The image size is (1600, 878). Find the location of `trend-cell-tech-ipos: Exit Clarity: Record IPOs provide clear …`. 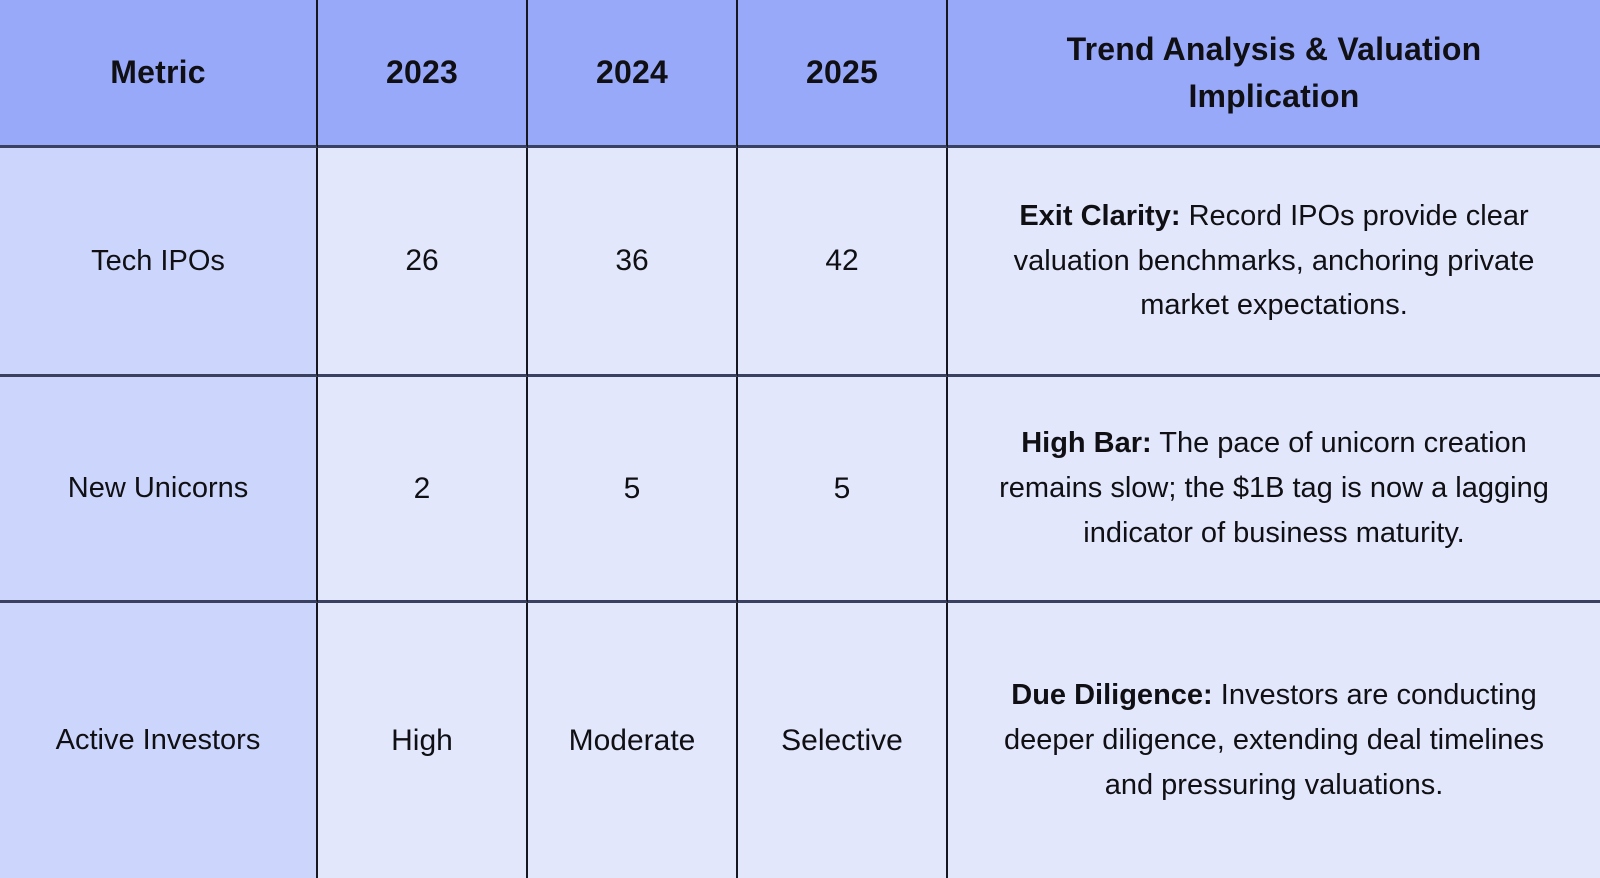

trend-cell-tech-ipos: Exit Clarity: Record IPOs provide clear … is located at coordinates (1274, 262).